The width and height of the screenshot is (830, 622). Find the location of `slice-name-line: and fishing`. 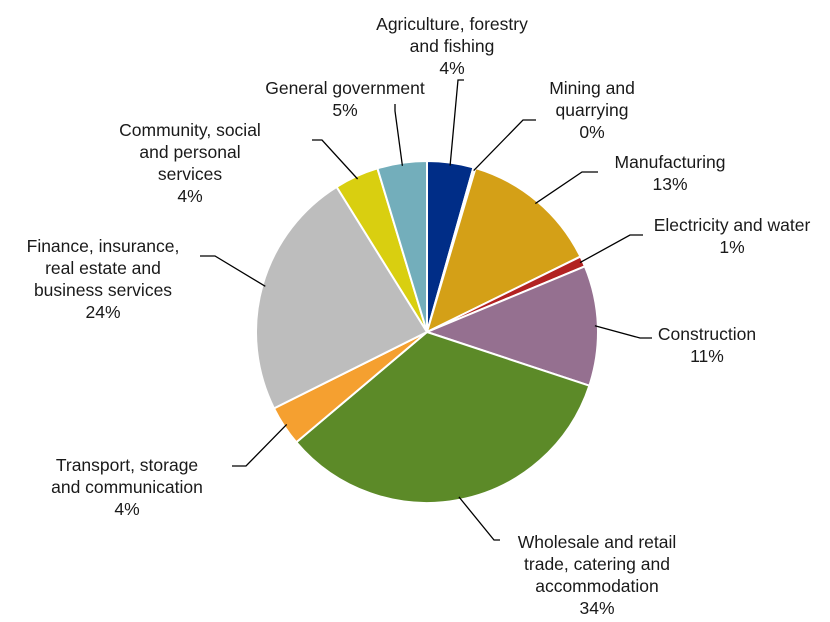

slice-name-line: and fishing is located at coordinates (452, 46).